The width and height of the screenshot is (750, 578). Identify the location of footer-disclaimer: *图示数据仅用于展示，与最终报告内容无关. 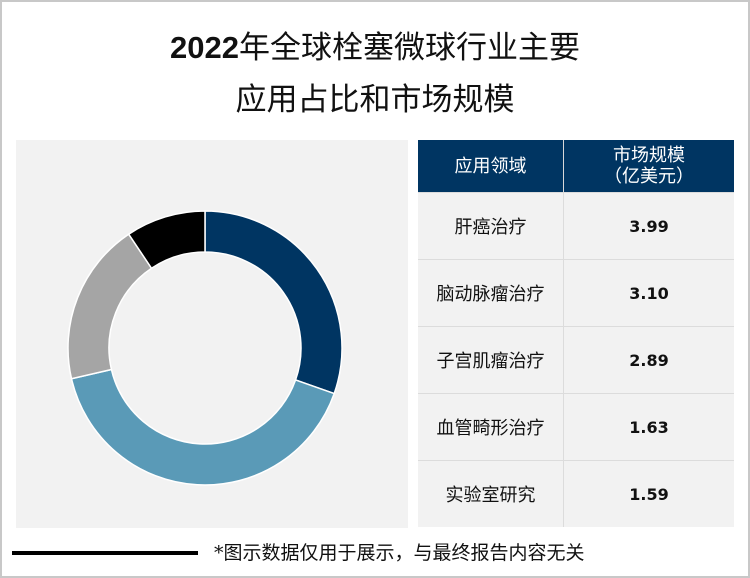
(399, 553).